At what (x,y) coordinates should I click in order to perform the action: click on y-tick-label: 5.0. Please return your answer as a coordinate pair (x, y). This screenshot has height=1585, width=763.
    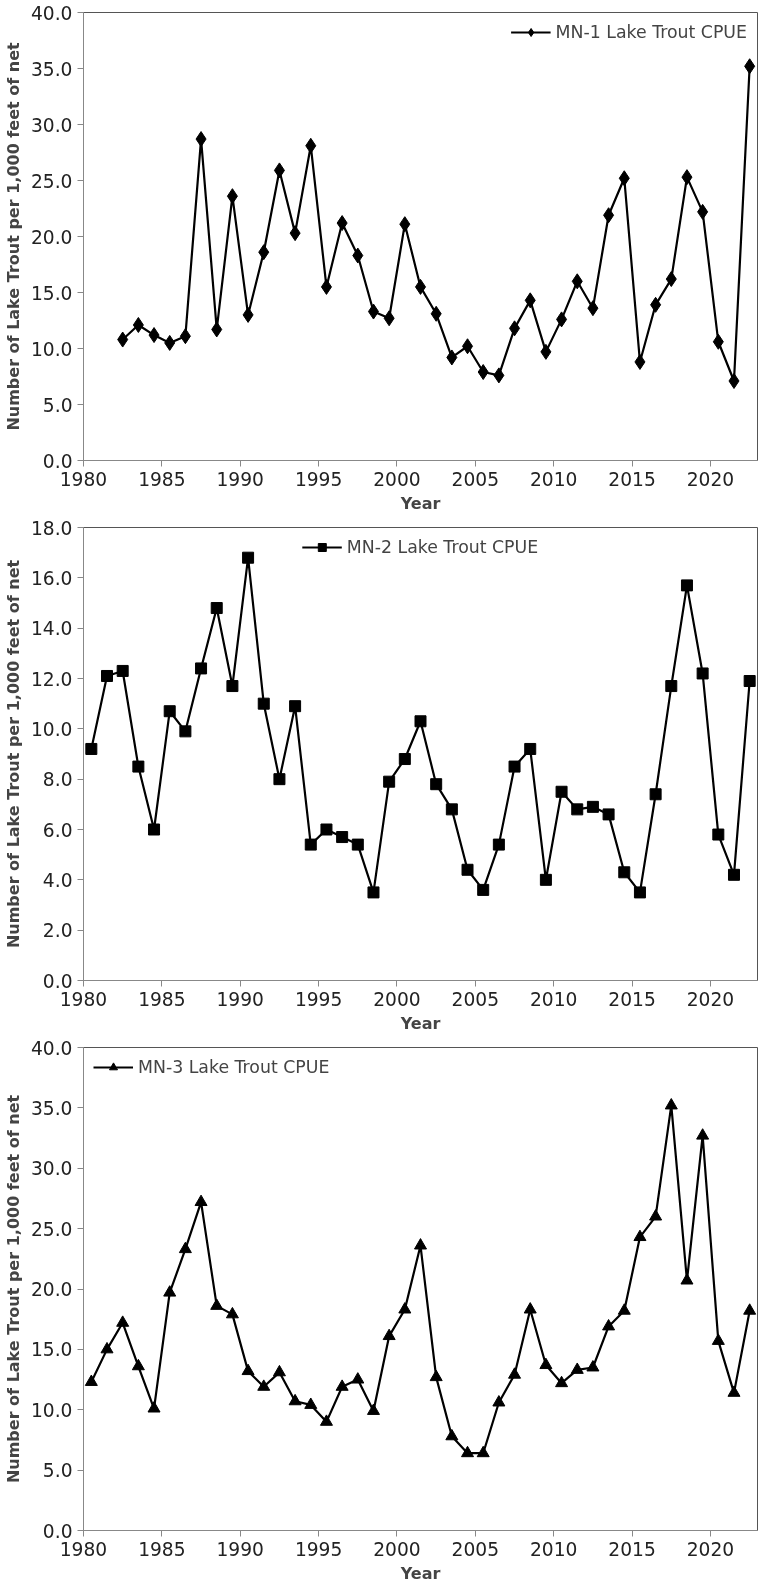
    Looking at the image, I should click on (57, 1471).